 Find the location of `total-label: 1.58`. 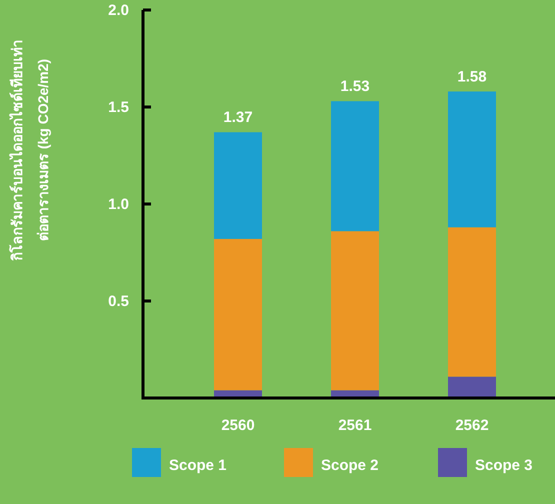

total-label: 1.58 is located at coordinates (472, 77).